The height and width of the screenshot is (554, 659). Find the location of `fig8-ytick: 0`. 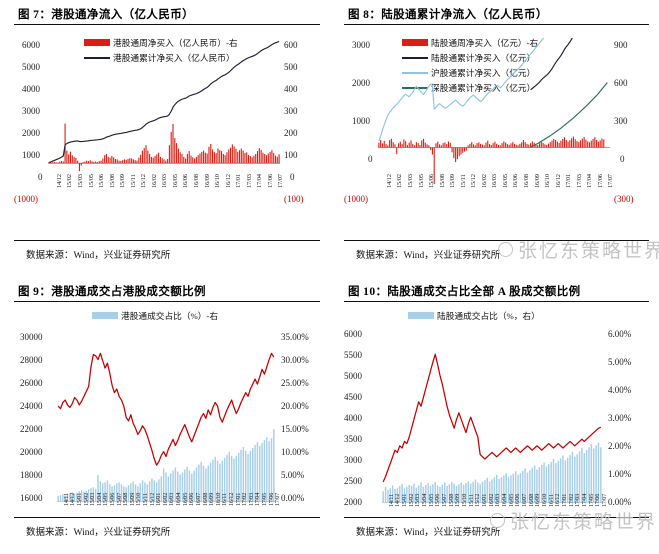

fig8-ytick: 0 is located at coordinates (370, 159).